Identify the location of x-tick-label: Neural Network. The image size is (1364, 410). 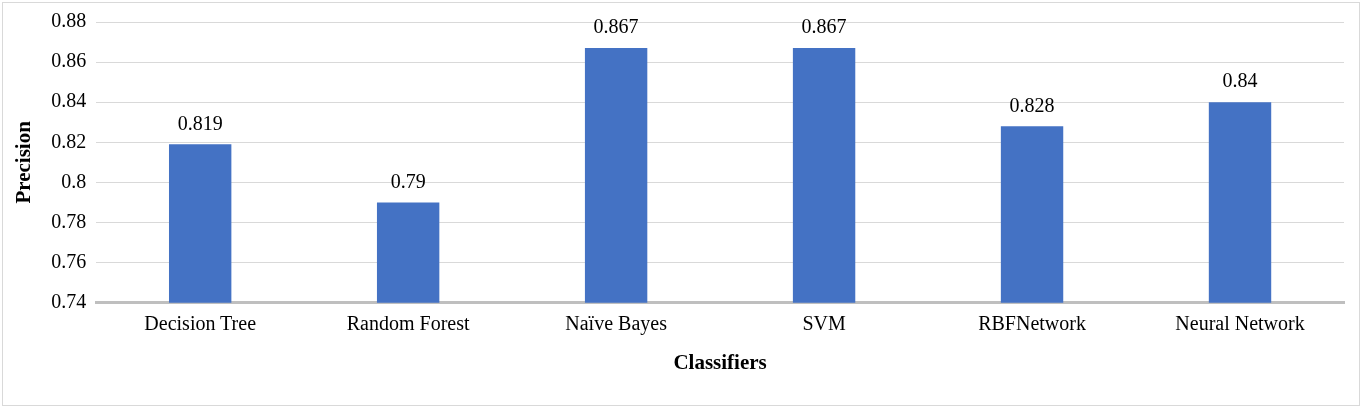
(1240, 323).